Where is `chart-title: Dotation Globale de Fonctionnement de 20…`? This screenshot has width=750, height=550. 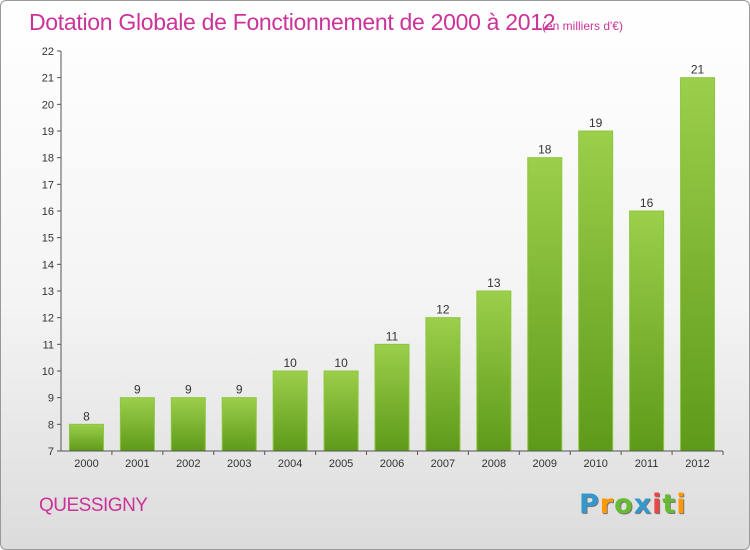 chart-title: Dotation Globale de Fonctionnement de 20… is located at coordinates (292, 22).